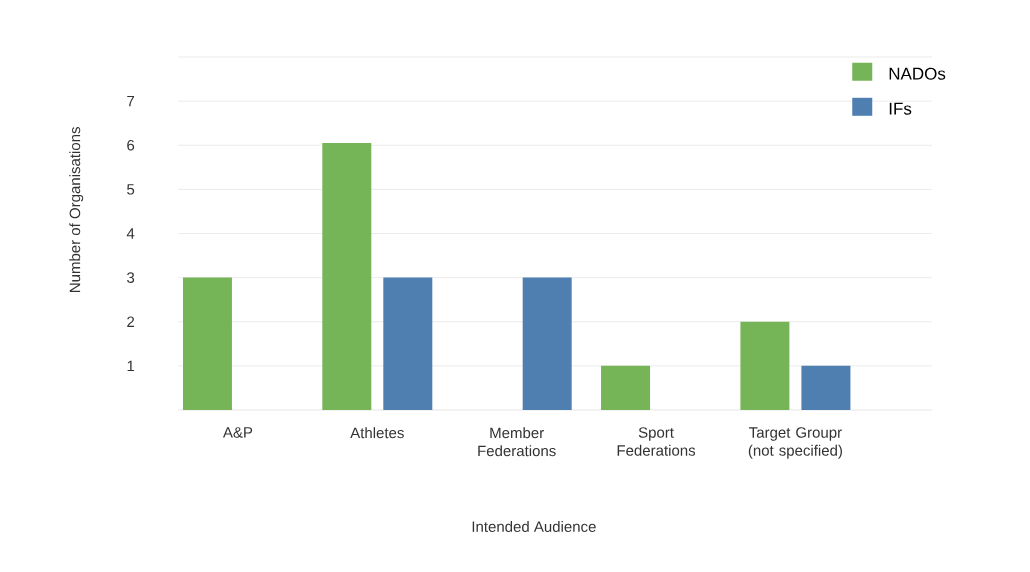 This screenshot has width=1030, height=572. What do you see at coordinates (795, 443) in the screenshot?
I see `x-tick-label: Target Groupr (not specified)` at bounding box center [795, 443].